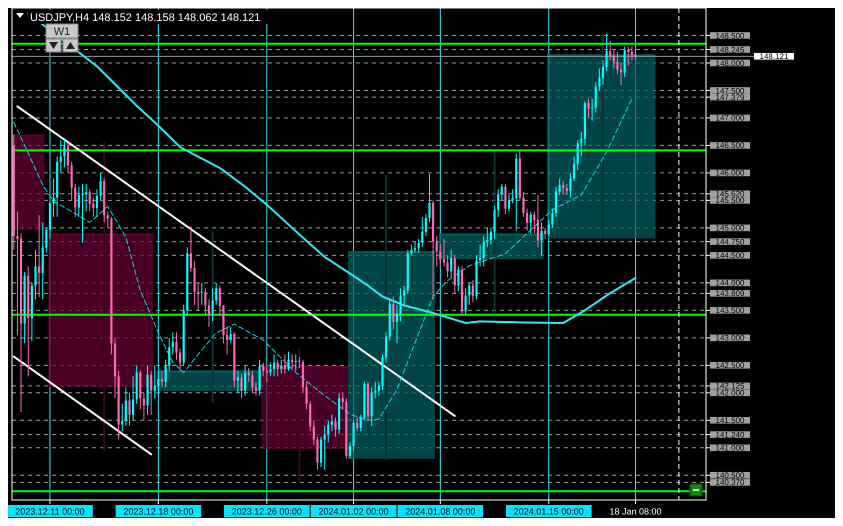 The image size is (843, 526). Describe the element at coordinates (731, 475) in the screenshot. I see `y-tick-label: 140.500` at that location.